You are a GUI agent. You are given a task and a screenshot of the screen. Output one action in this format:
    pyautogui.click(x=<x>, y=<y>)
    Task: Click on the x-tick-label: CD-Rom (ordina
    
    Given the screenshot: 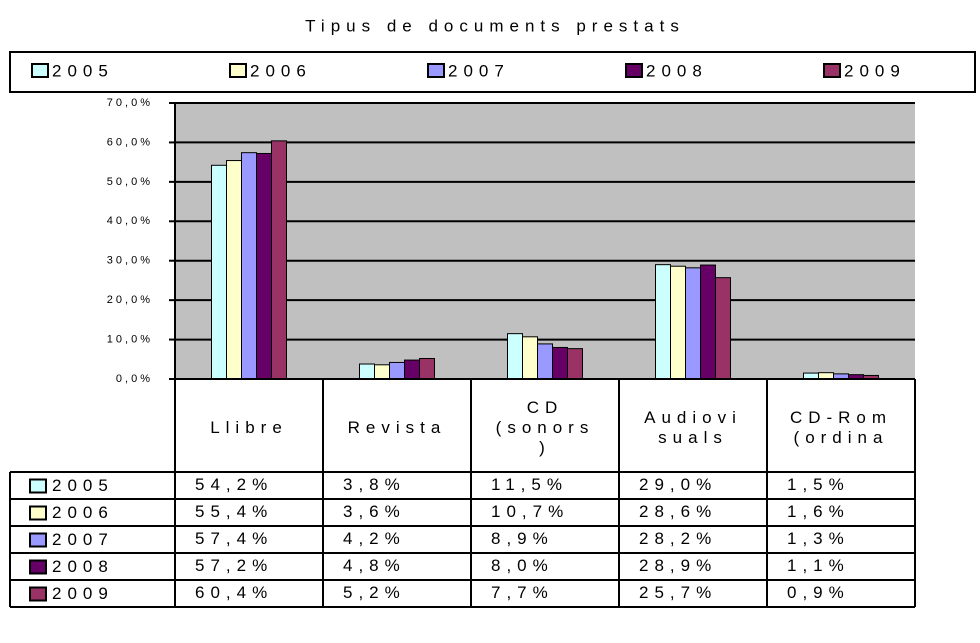 What is the action you would take?
    pyautogui.click(x=841, y=427)
    